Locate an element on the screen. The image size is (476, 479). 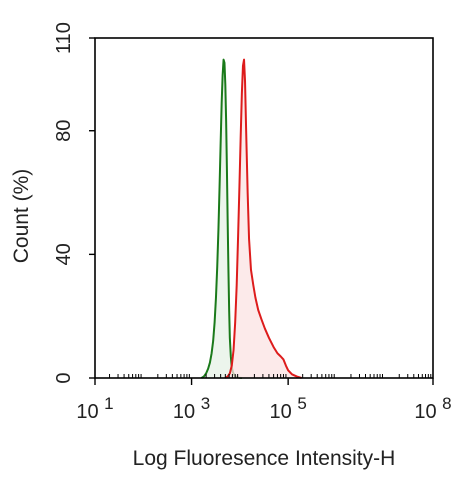
y-tick-label: 110 is located at coordinates (64, 38).